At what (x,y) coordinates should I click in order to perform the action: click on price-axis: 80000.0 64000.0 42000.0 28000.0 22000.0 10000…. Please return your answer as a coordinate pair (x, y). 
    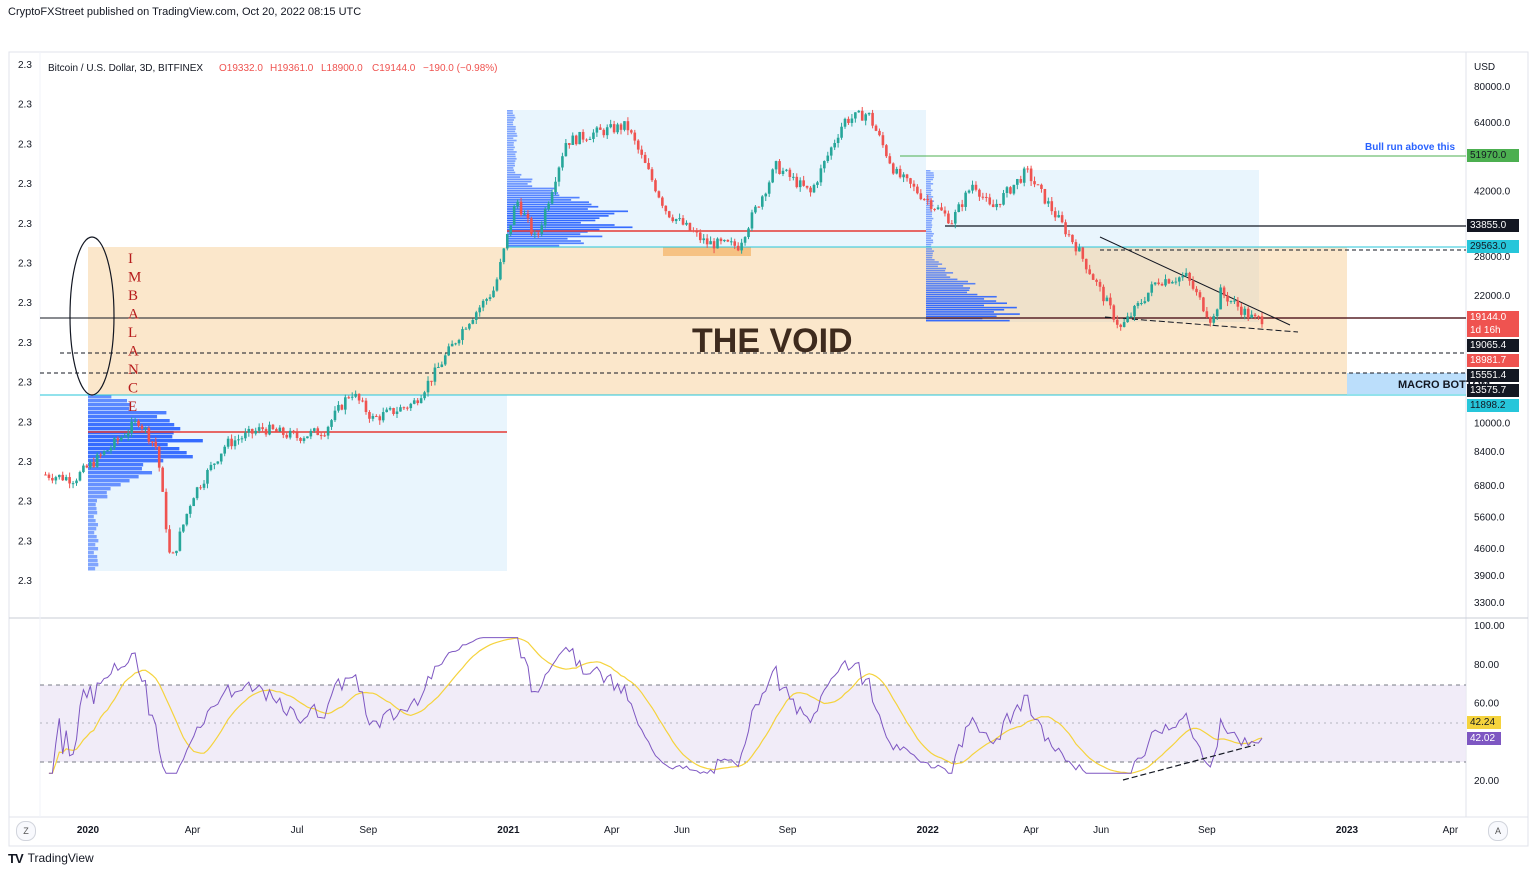
    Looking at the image, I should click on (1492, 345).